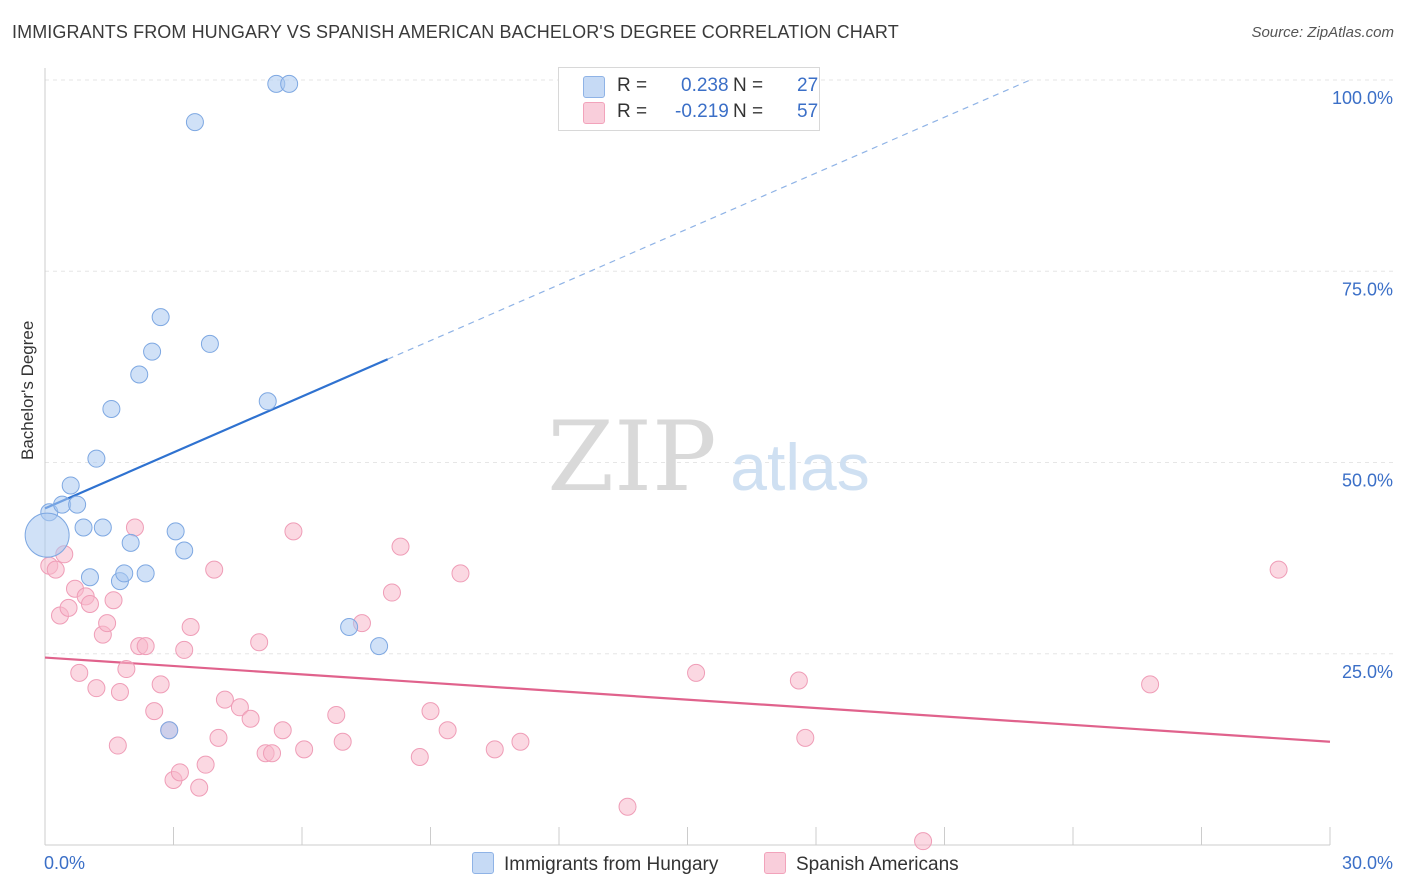 This screenshot has height=892, width=1406. I want to click on y-tick-label: 100.0%, so click(1362, 98).